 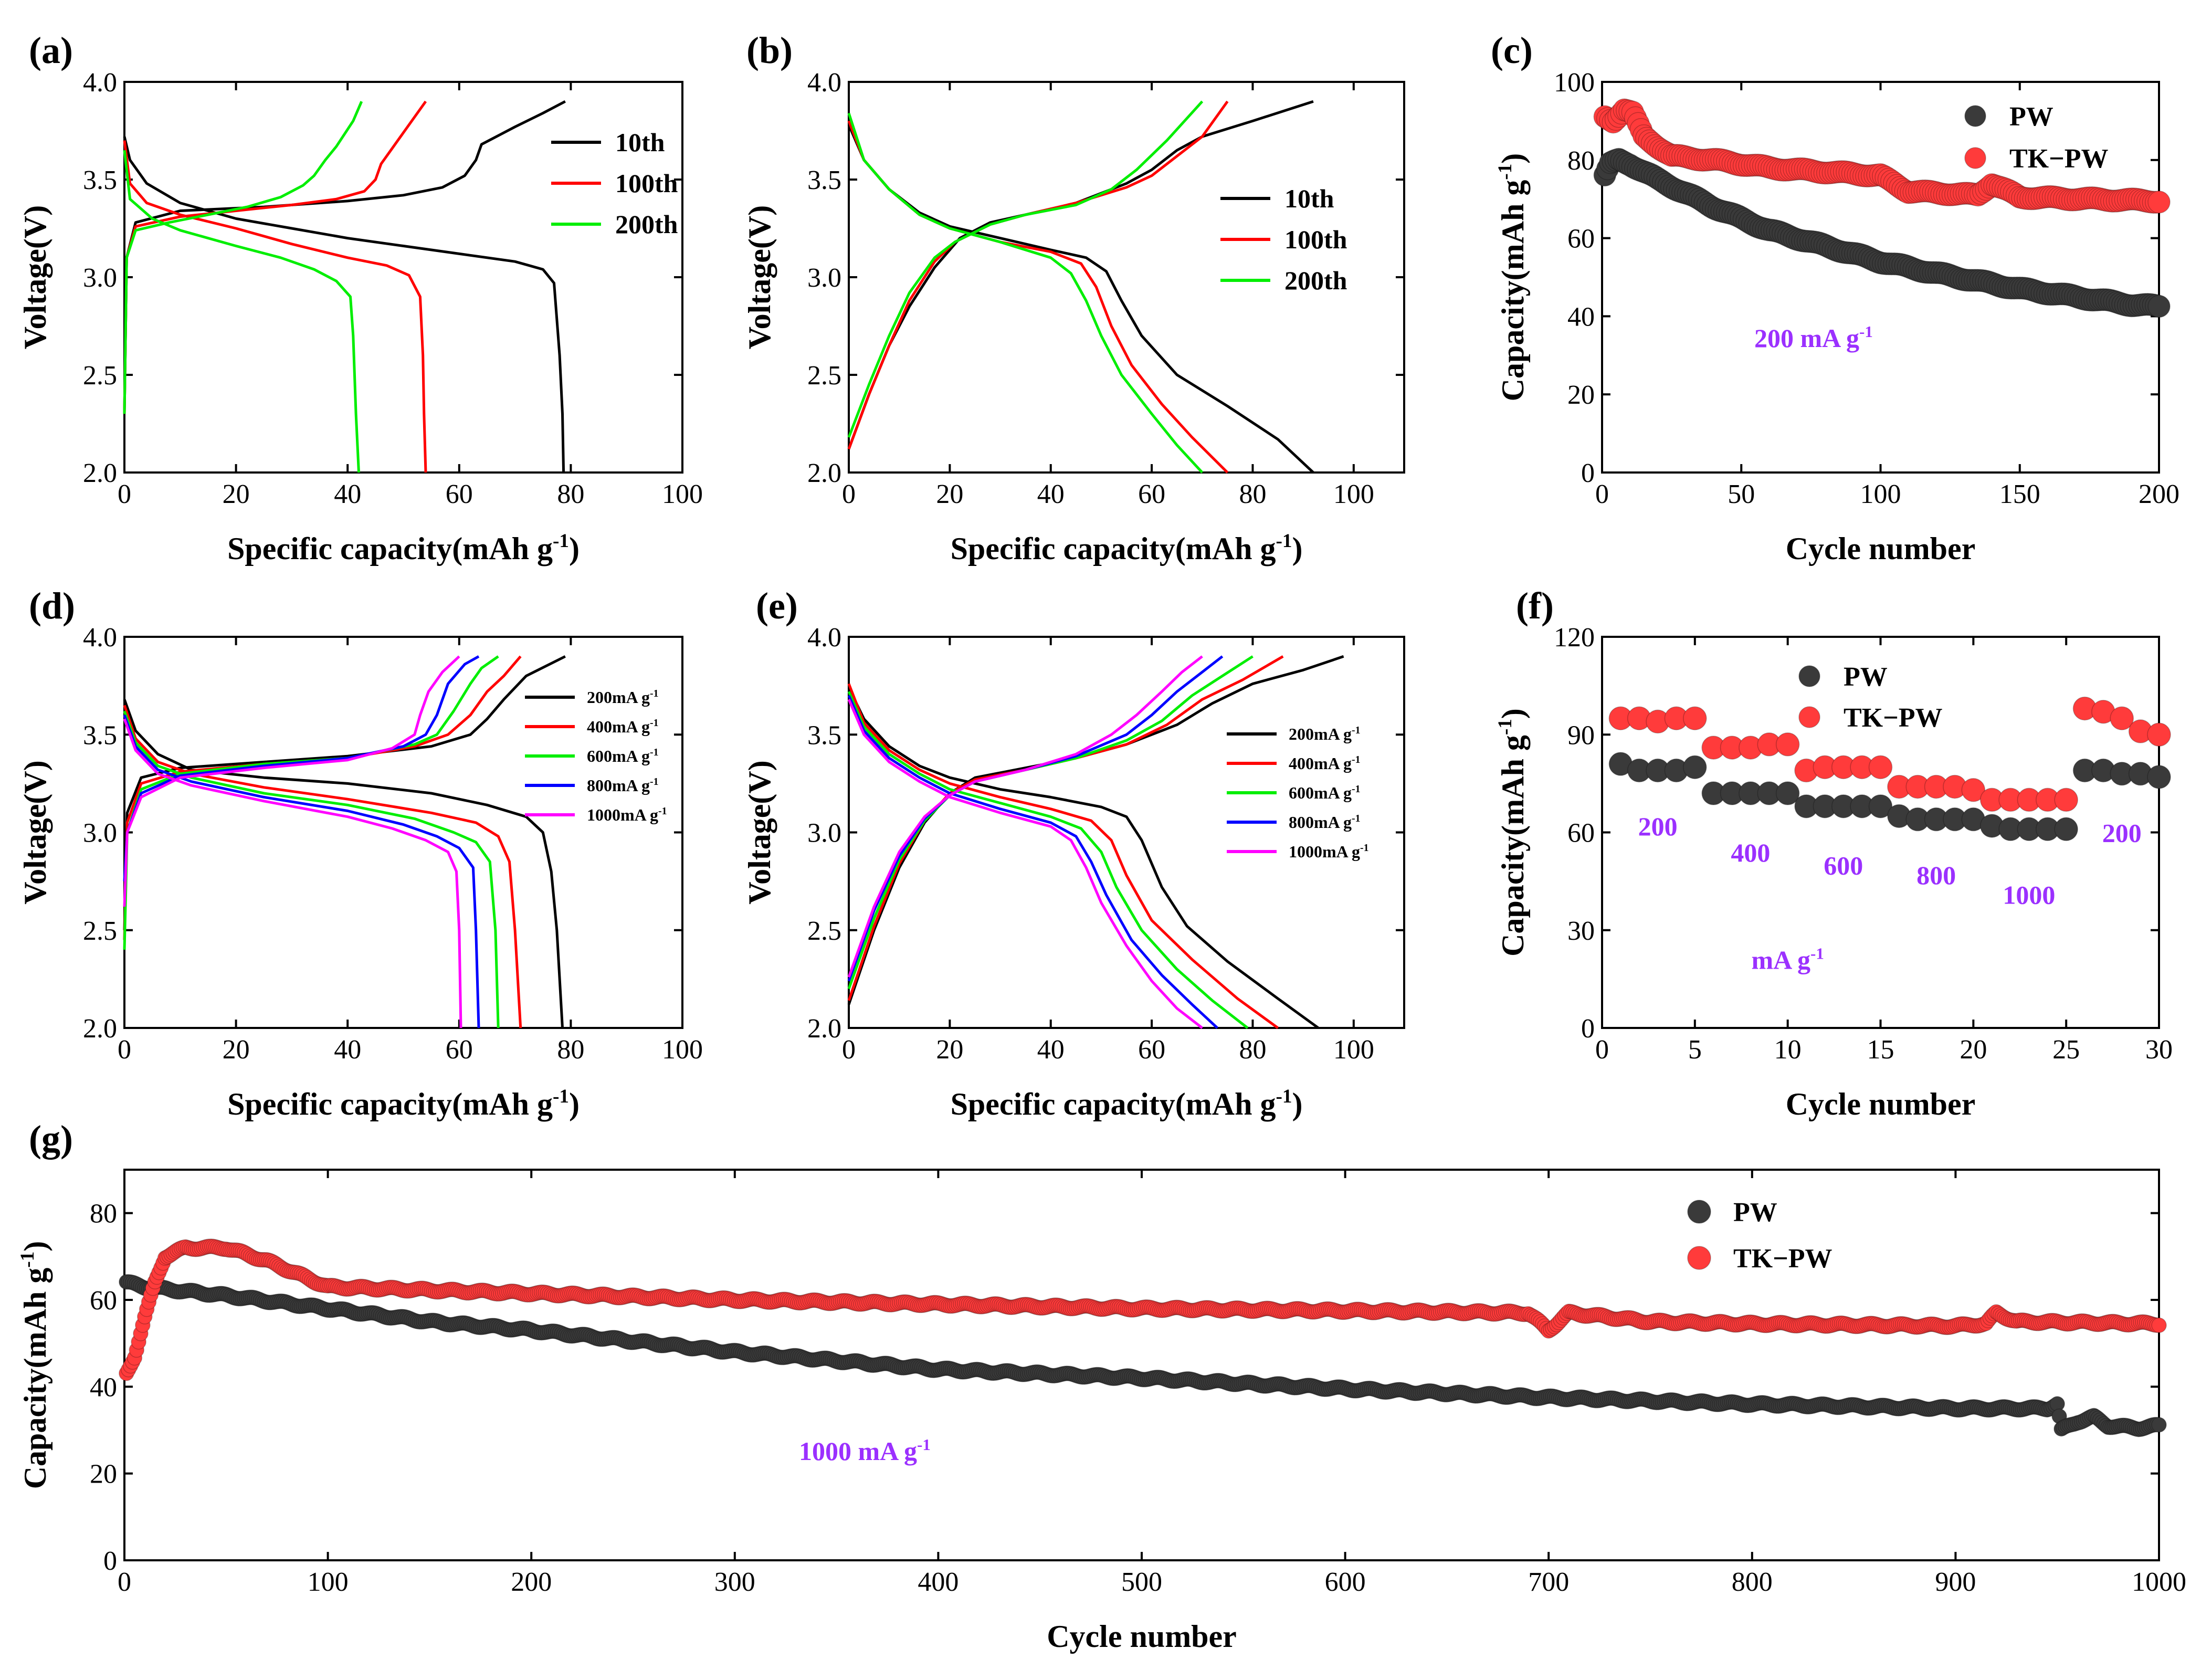 What do you see at coordinates (1880, 1050) in the screenshot?
I see `x-tick-label: 15` at bounding box center [1880, 1050].